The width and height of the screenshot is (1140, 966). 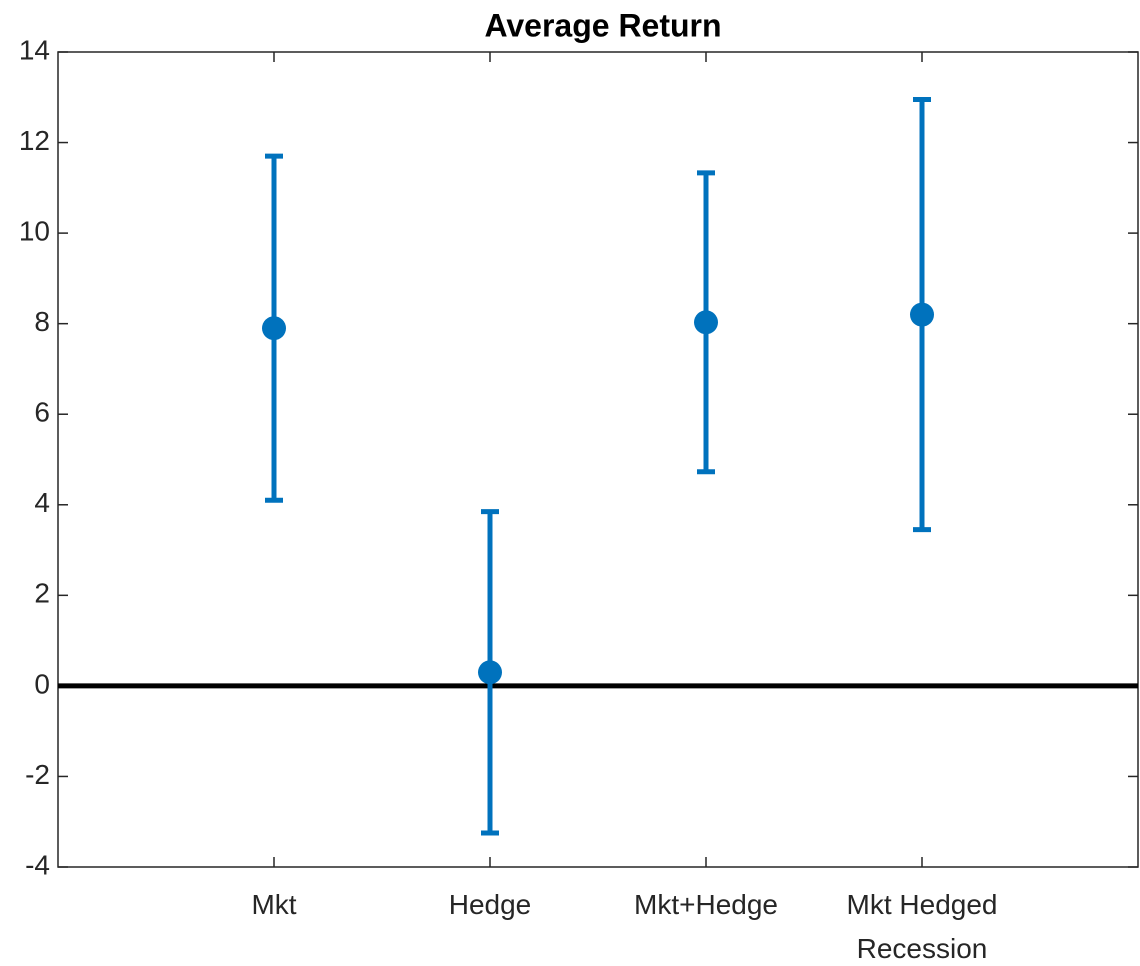 I want to click on x-tick-label: Mkt Hedged Recession, so click(x=922, y=926).